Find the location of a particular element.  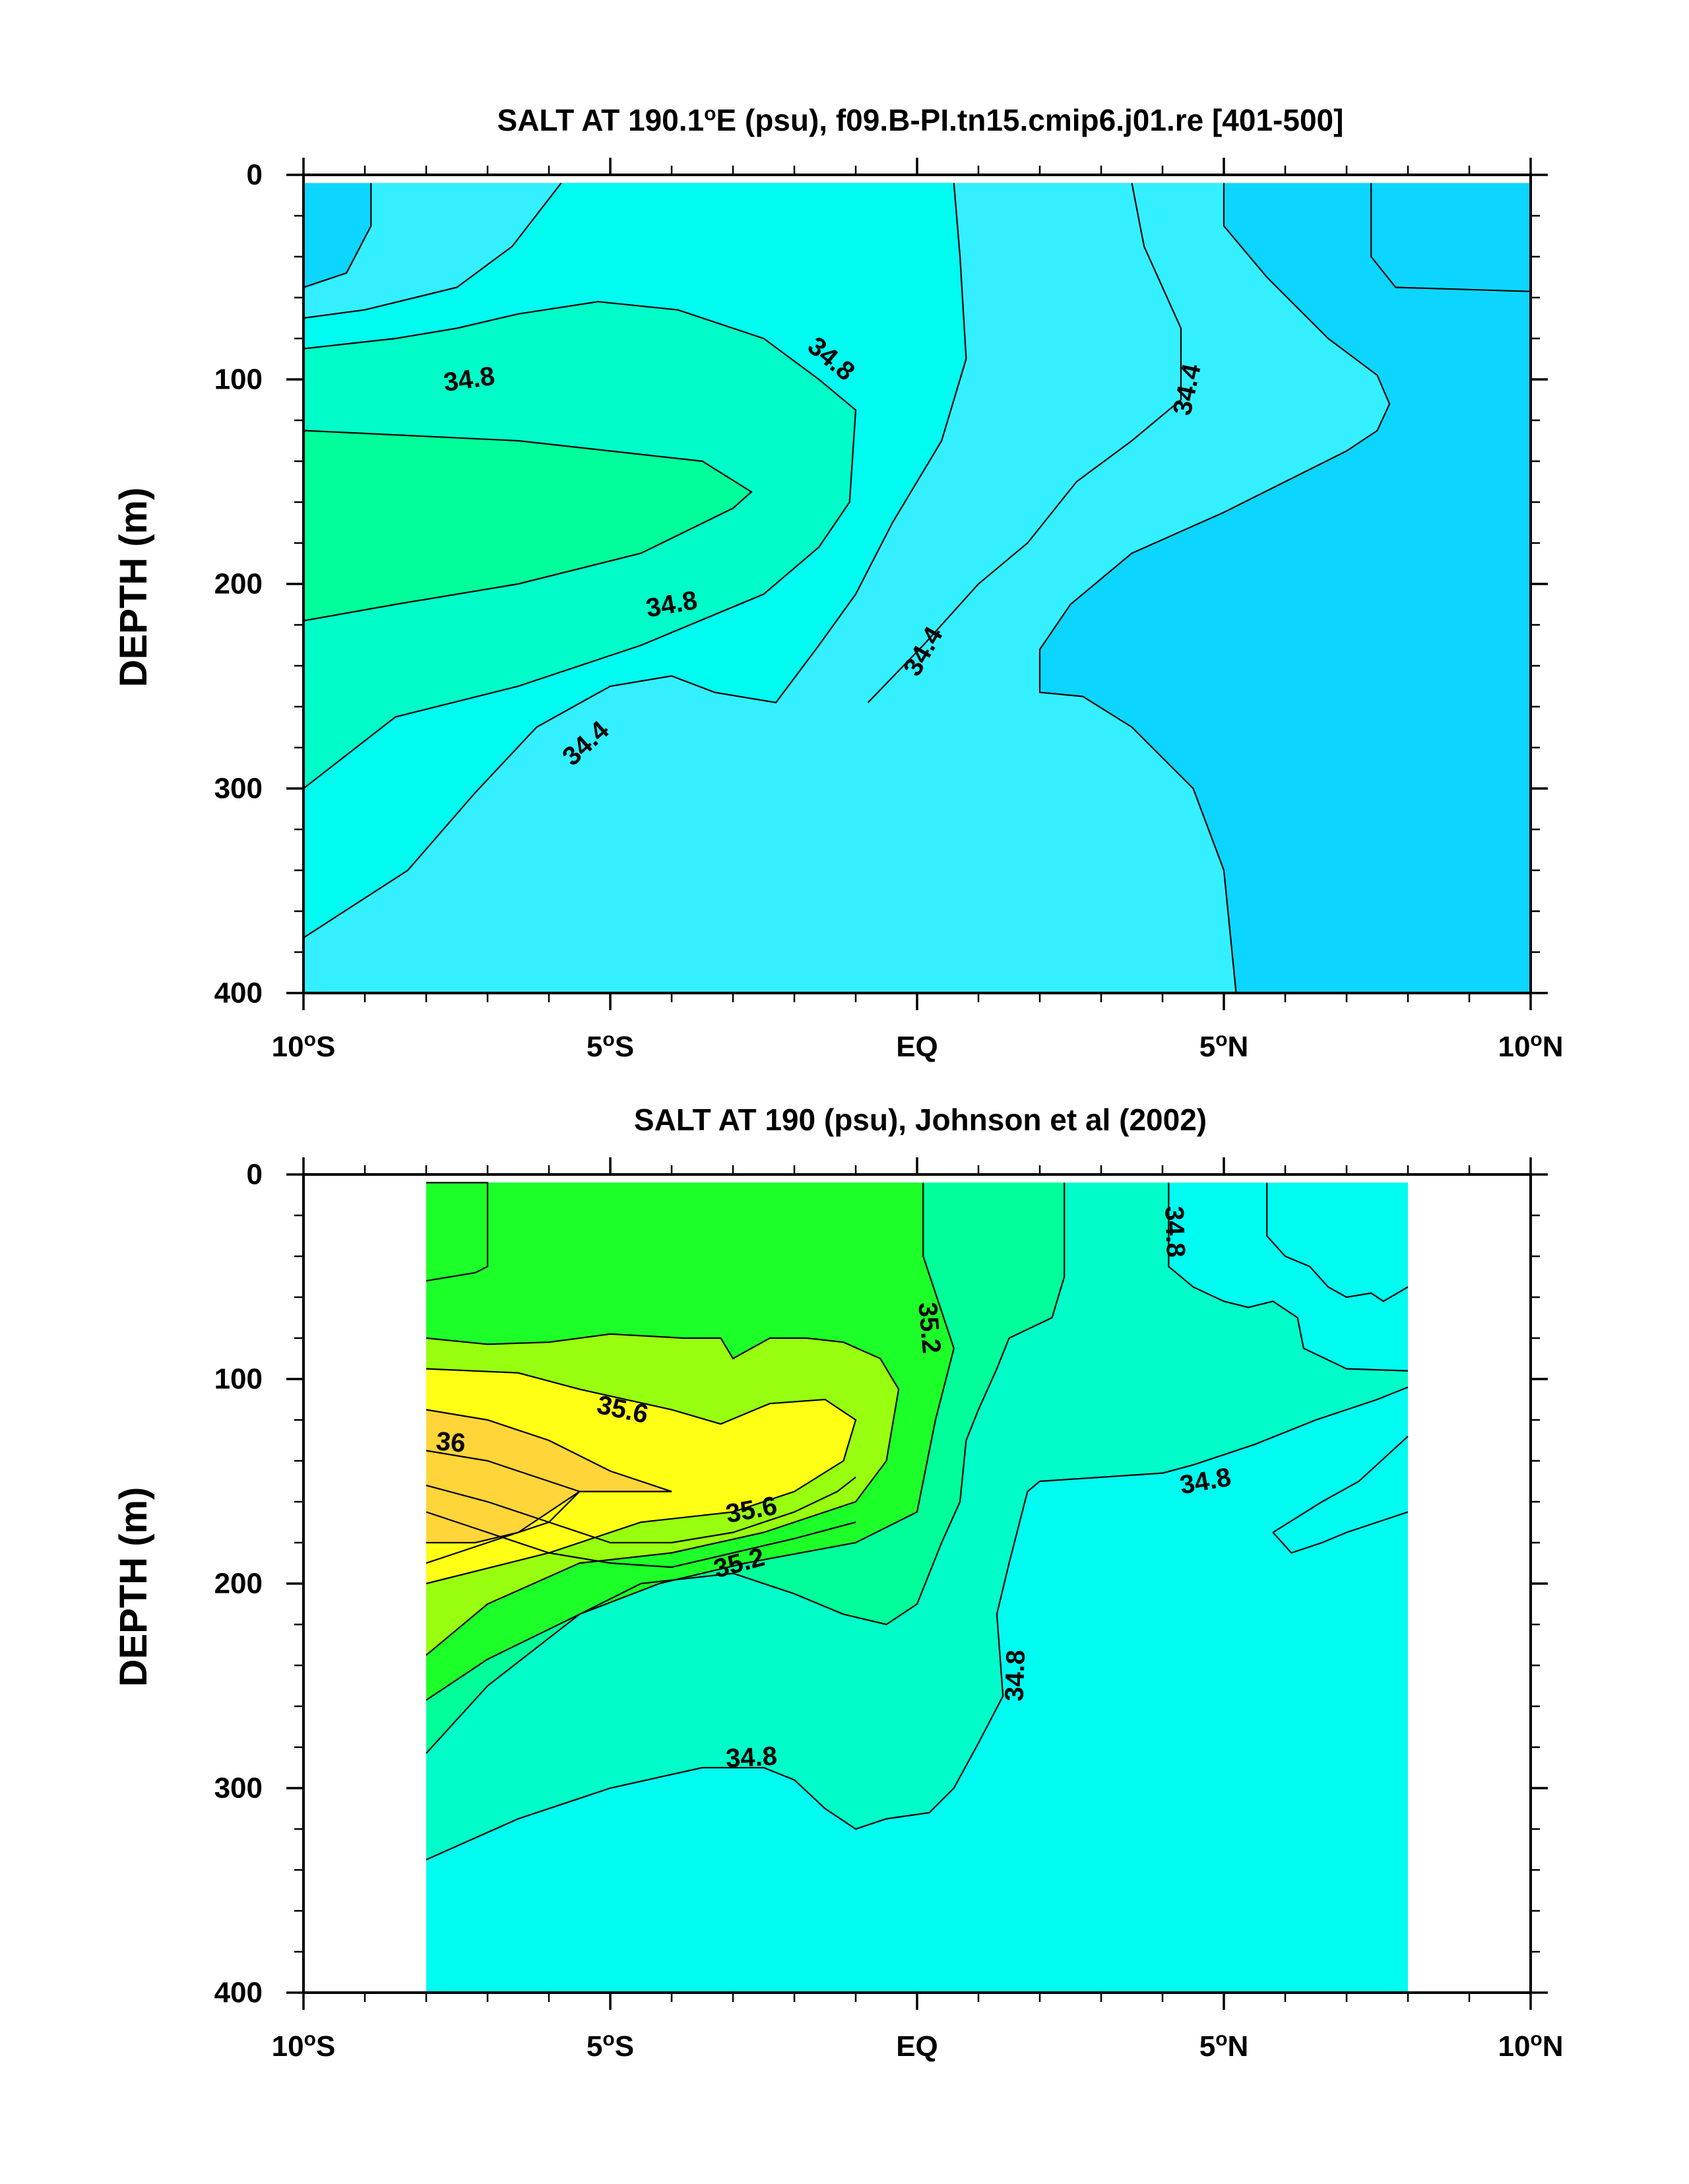

contour-label-text: 35.2 is located at coordinates (929, 1328).